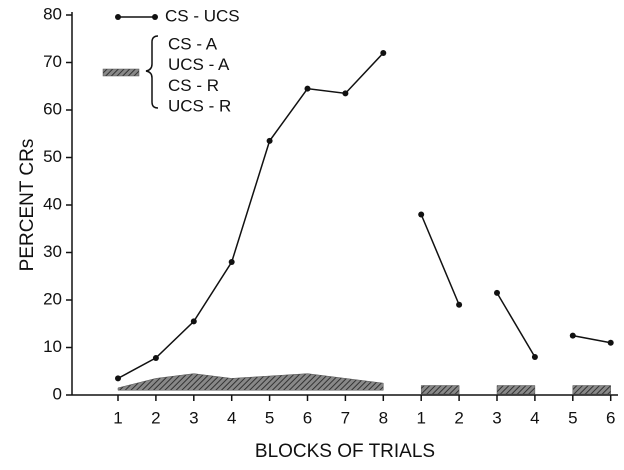  What do you see at coordinates (27, 205) in the screenshot?
I see `y-axis-label: PERCENT CRs` at bounding box center [27, 205].